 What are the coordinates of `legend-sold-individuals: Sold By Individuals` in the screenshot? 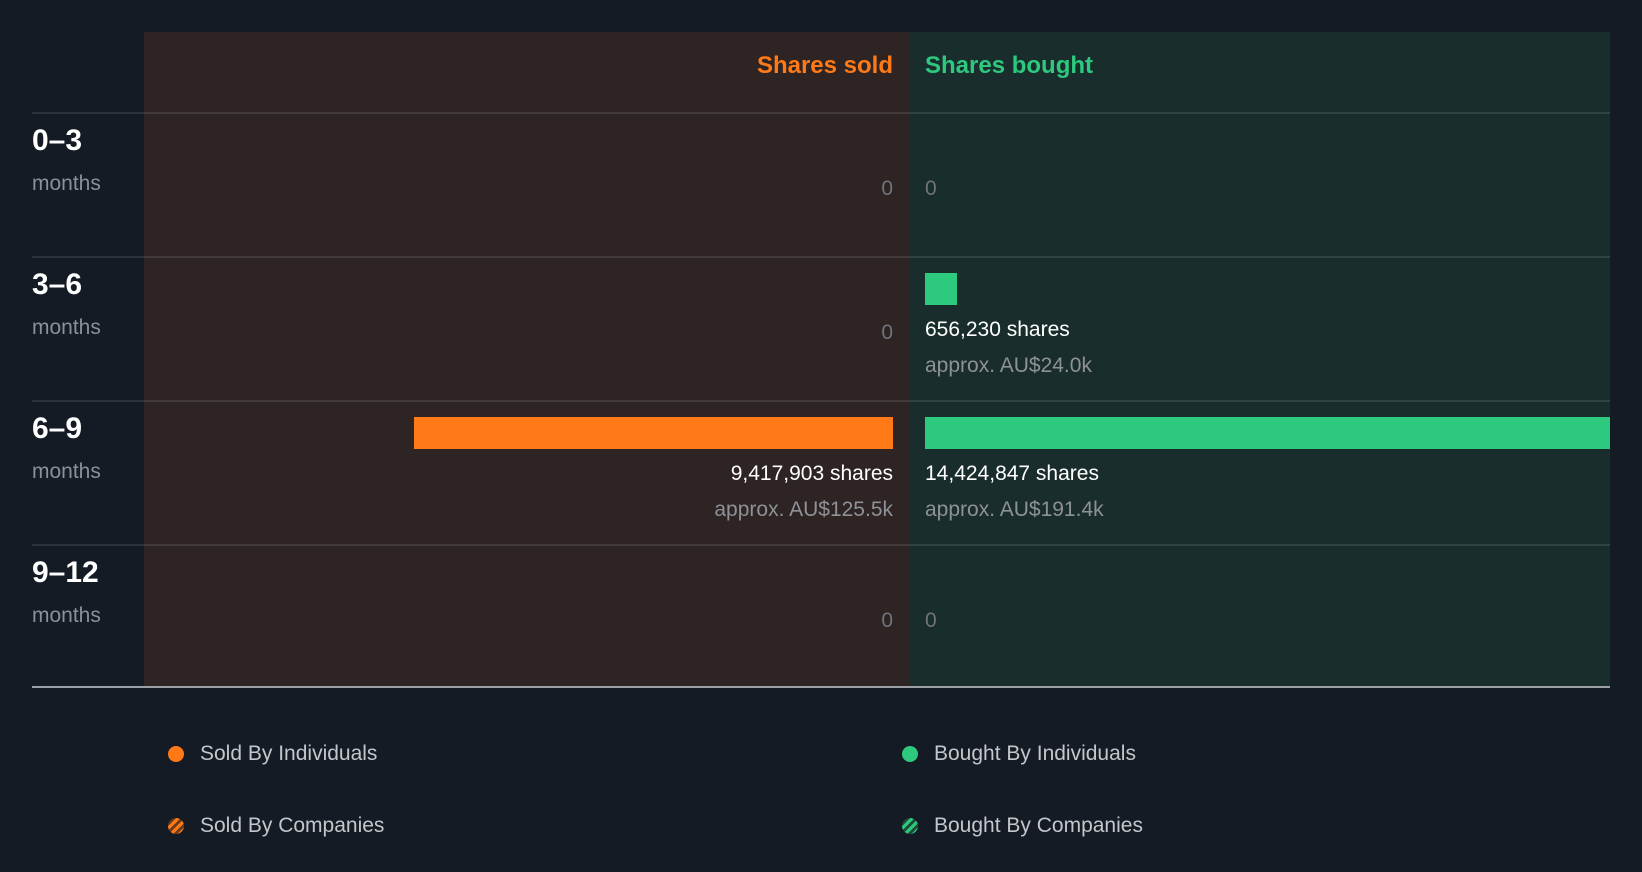 It's located at (272, 754).